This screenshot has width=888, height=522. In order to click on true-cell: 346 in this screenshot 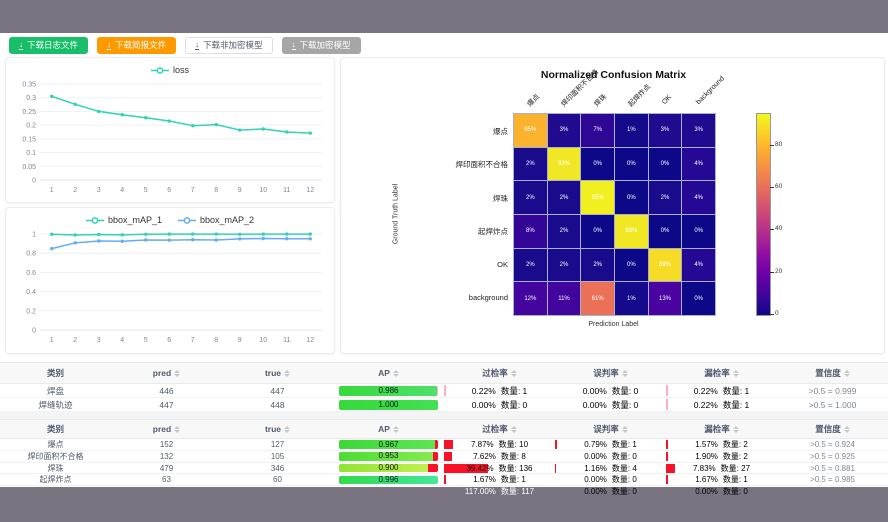, I will do `click(277, 468)`.